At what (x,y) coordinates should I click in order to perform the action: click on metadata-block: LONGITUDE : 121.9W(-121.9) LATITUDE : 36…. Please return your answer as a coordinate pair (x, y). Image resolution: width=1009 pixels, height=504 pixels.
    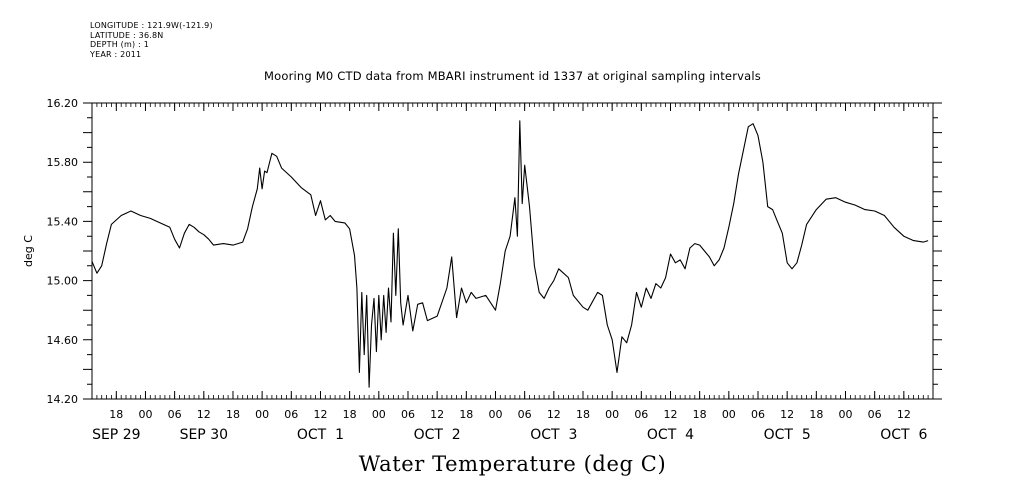
    Looking at the image, I should click on (151, 40).